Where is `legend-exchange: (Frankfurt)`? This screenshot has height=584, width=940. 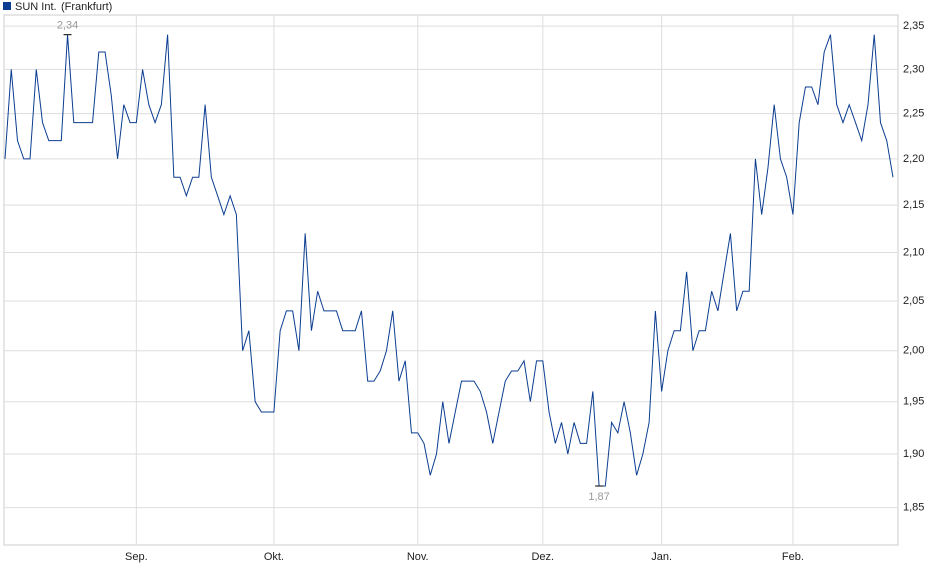
legend-exchange: (Frankfurt) is located at coordinates (86, 7).